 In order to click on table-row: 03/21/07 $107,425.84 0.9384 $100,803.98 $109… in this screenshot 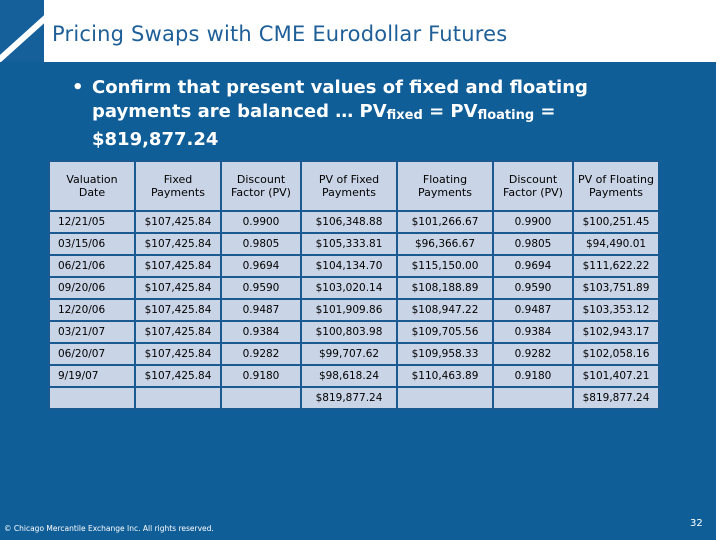, I will do `click(354, 332)`.